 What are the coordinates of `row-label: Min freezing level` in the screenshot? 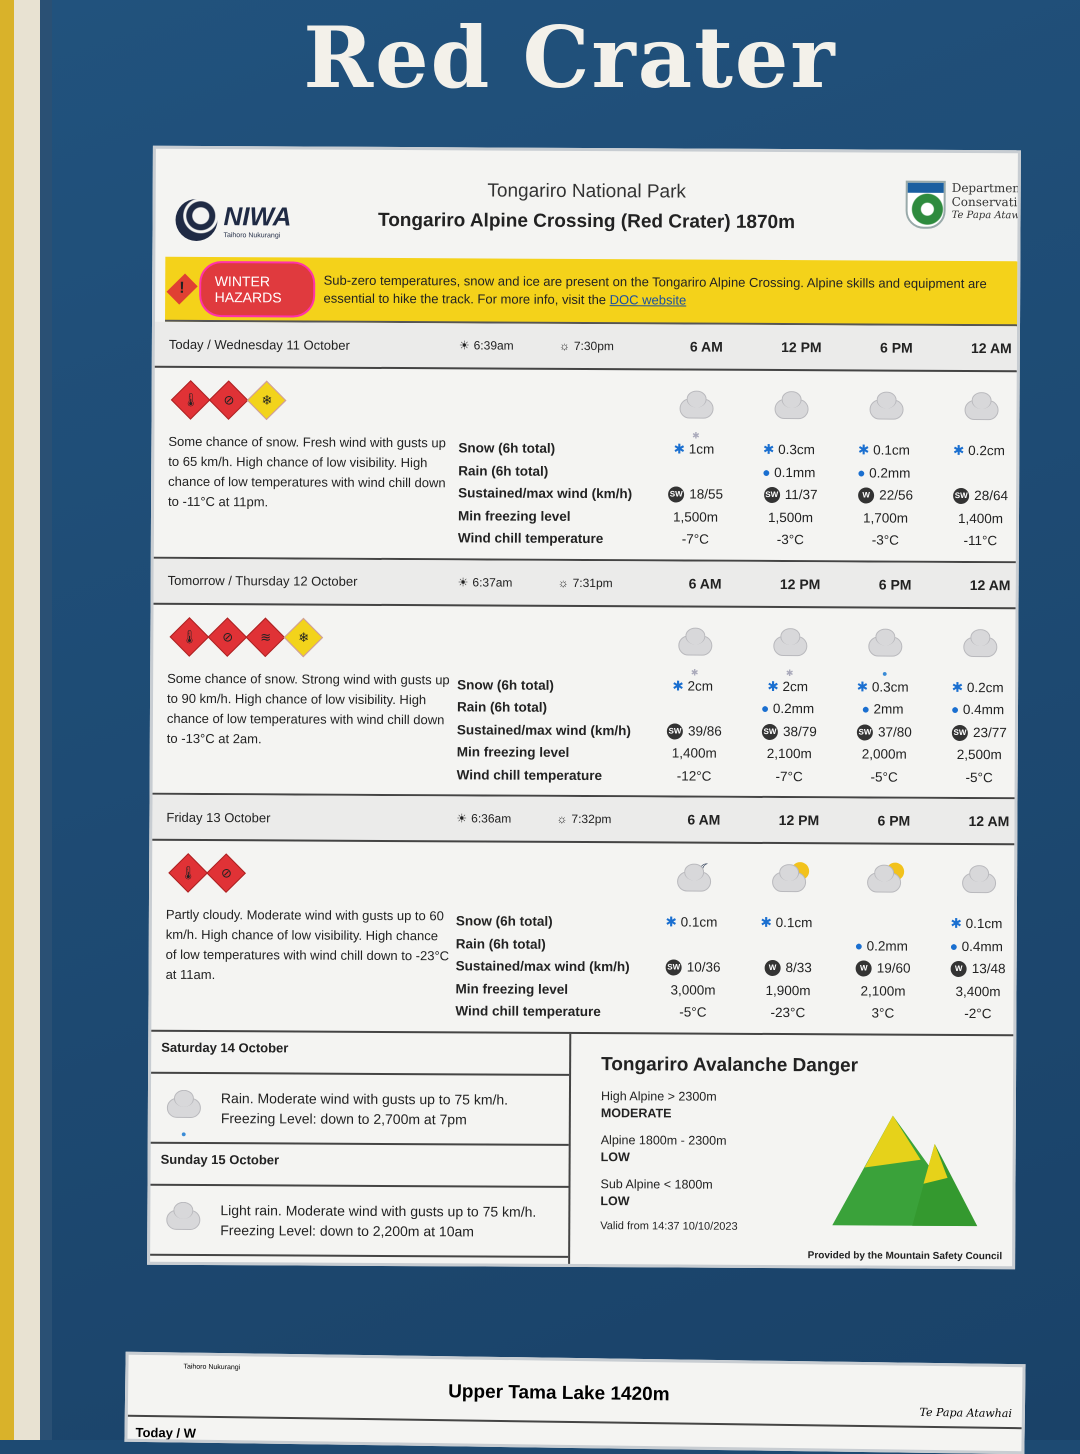 It's located at (552, 752).